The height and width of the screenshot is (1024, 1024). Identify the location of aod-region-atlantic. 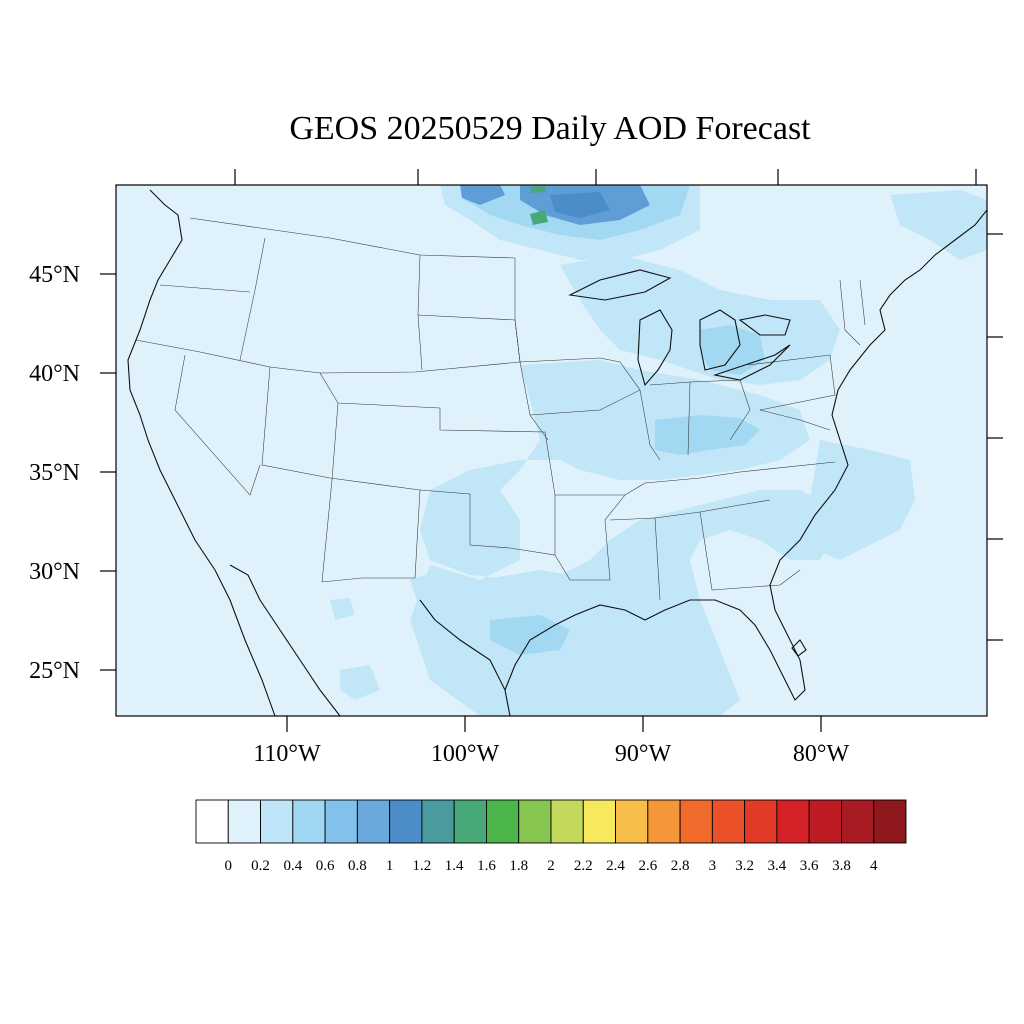
(862, 500).